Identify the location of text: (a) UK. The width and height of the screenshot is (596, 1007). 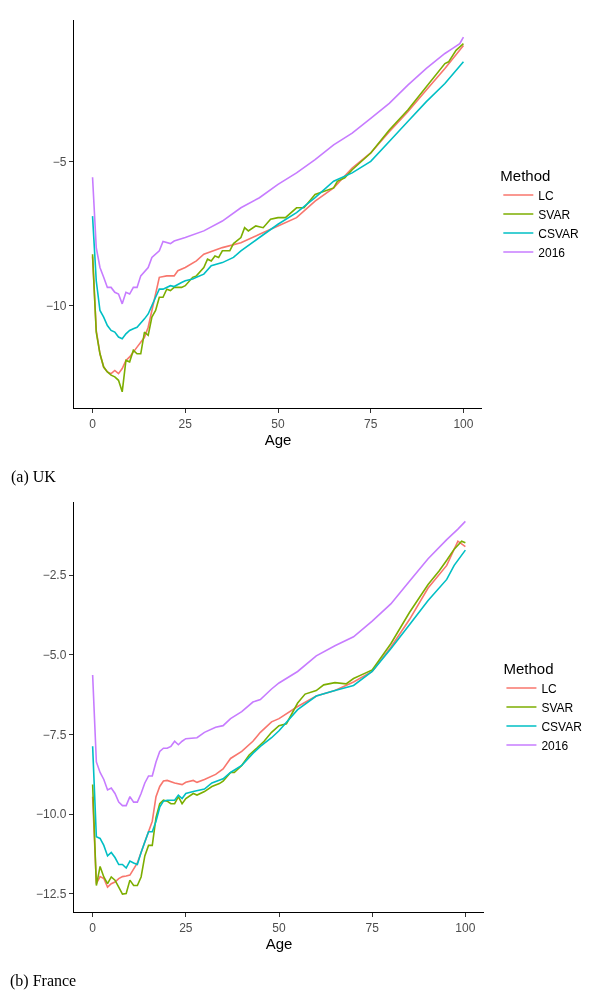
(34, 477).